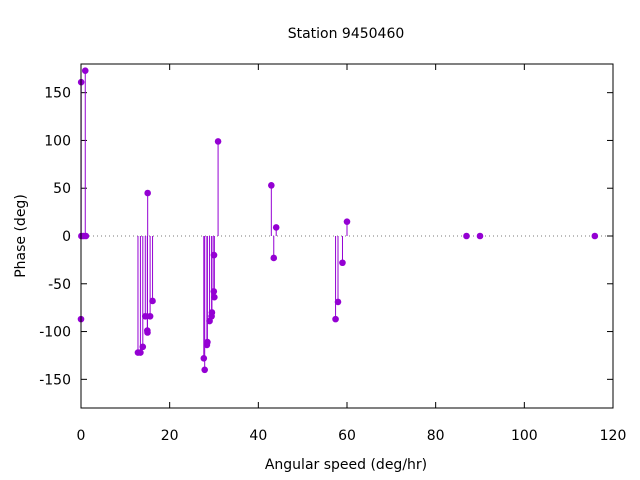 Image resolution: width=640 pixels, height=480 pixels. Describe the element at coordinates (21, 236) in the screenshot. I see `y-axis-title: Phase (deg)` at that location.